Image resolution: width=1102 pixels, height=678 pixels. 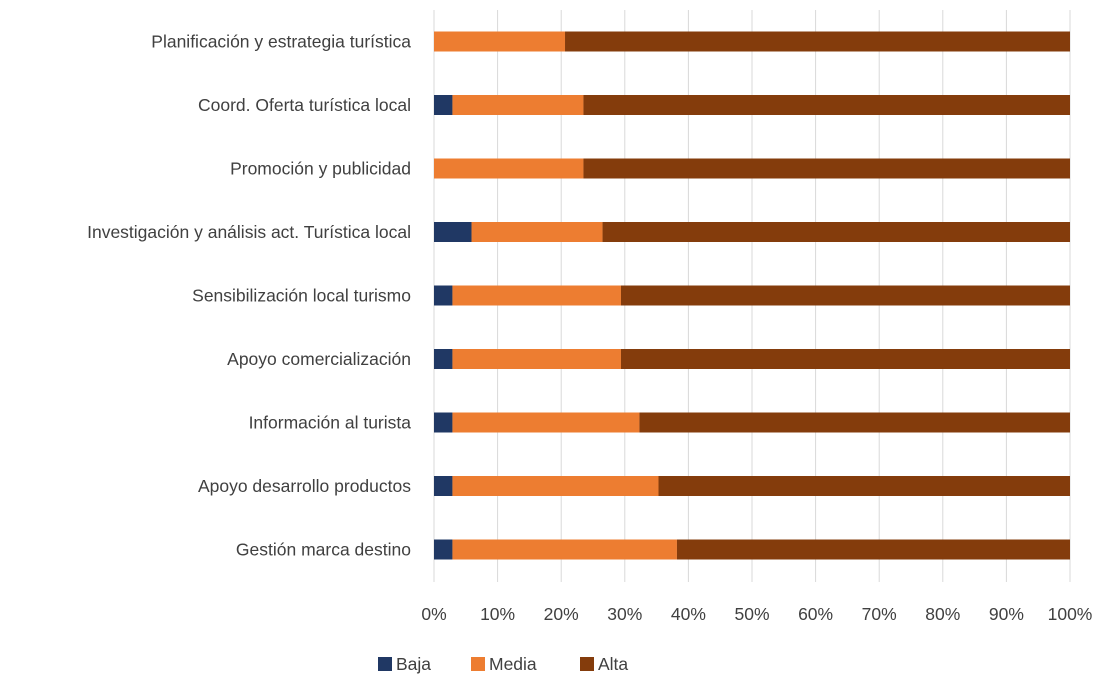 I want to click on x-axis-tick-labels: 0% 10% 20% 30% 40% 50% 60% 70% 80% 90% 100%, so click(x=756, y=614).